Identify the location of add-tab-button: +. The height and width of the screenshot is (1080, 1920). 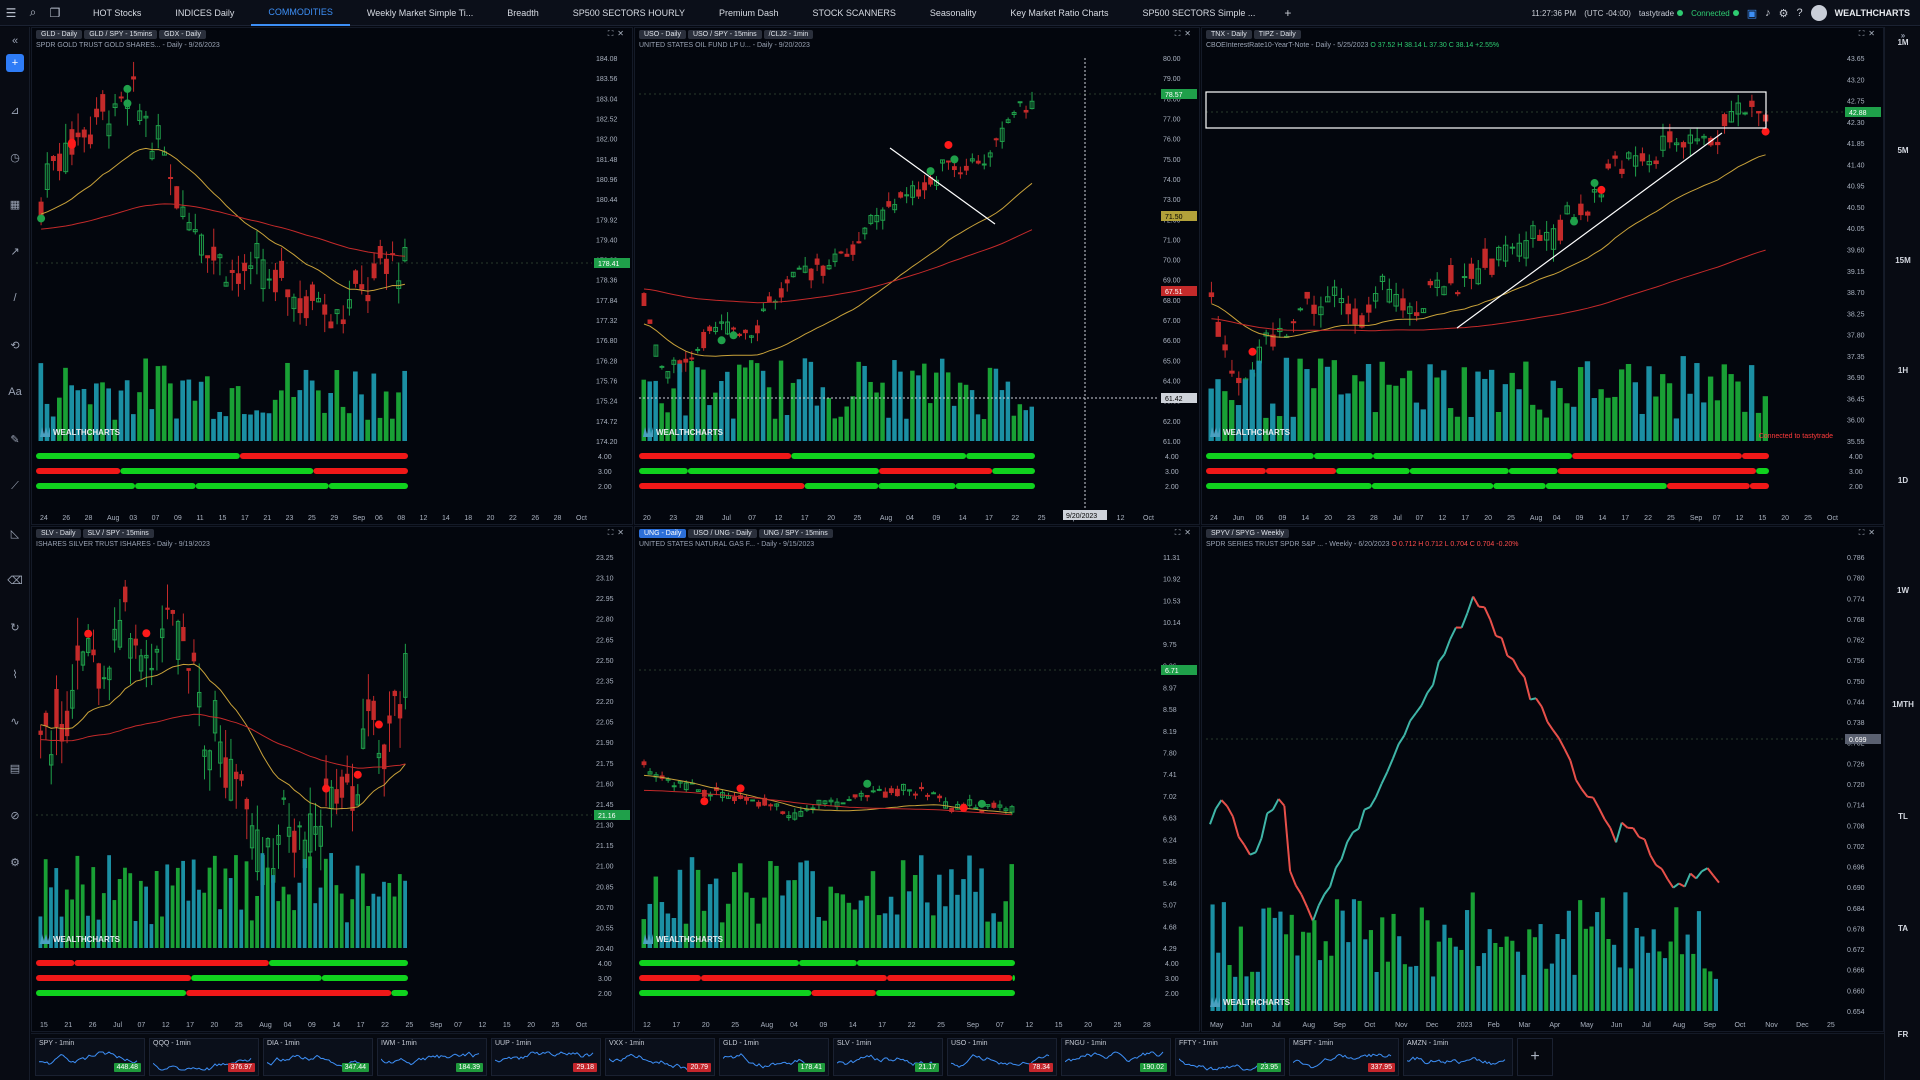
(1288, 12).